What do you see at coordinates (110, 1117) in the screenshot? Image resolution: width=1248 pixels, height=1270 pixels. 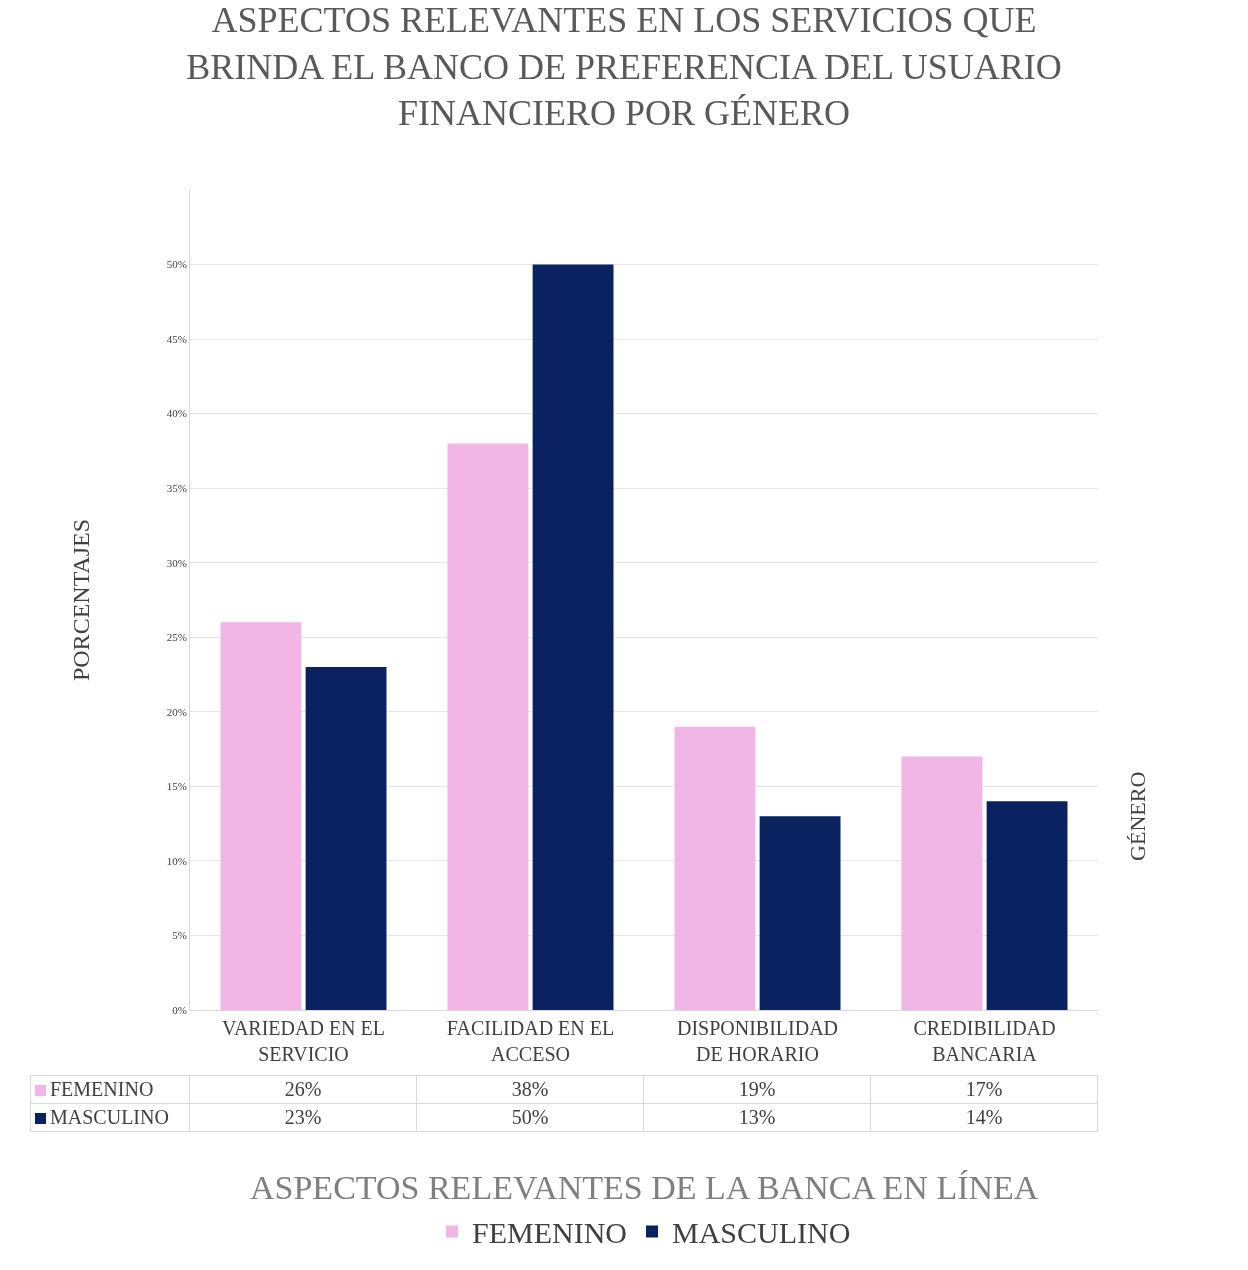 I see `legend-label: MASCULINO` at bounding box center [110, 1117].